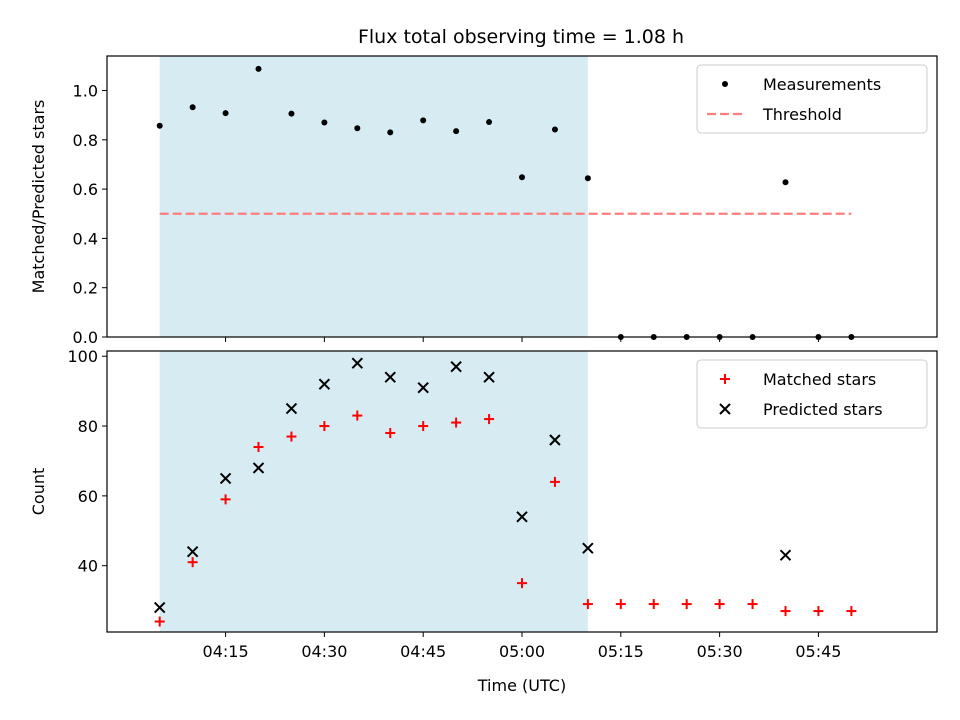 The image size is (960, 720). I want to click on x-tick-label: 04:30, so click(324, 651).